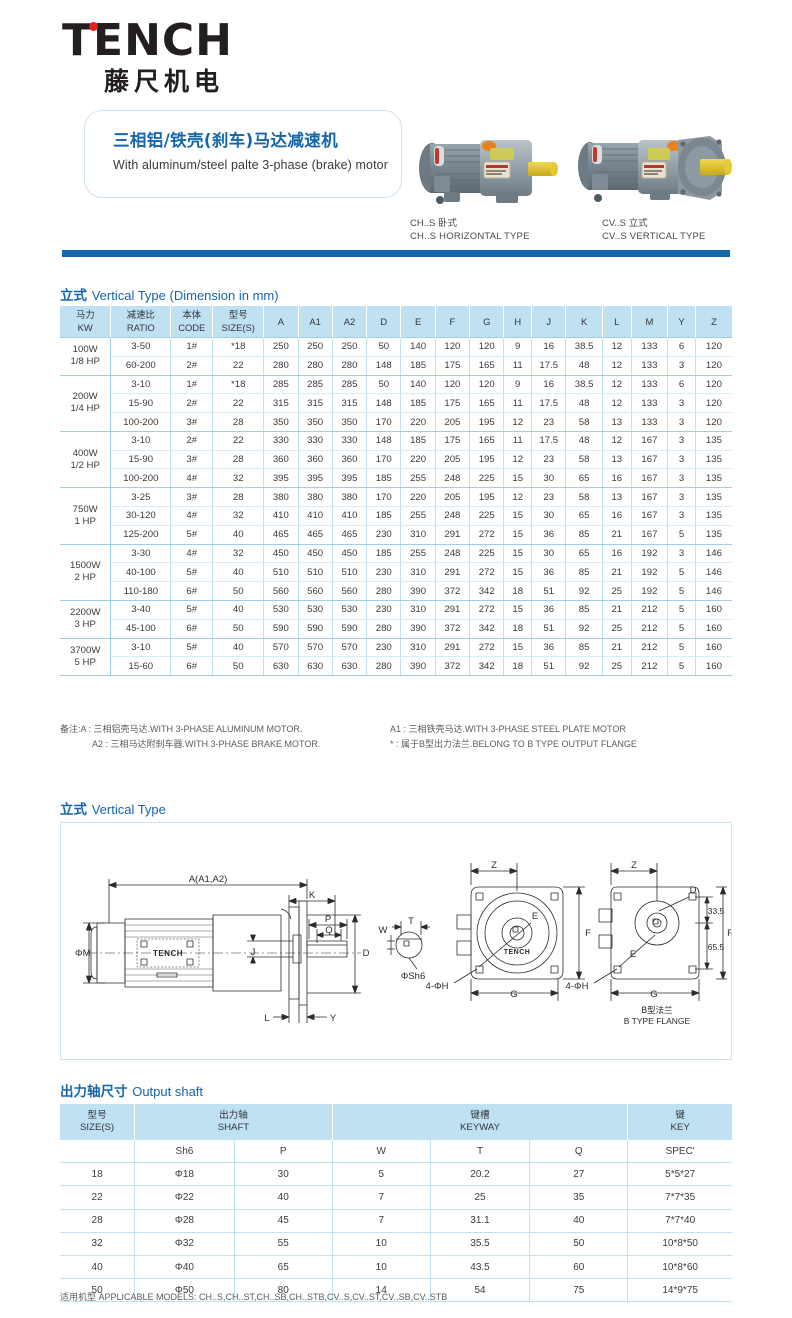 This screenshot has height=1318, width=792. I want to click on brand-wordmark: TENCH, so click(222, 41).